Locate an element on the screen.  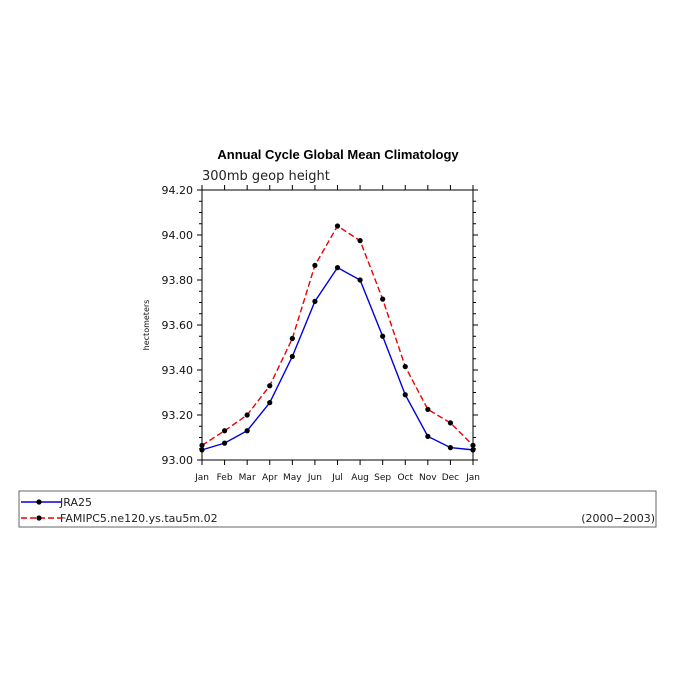
x-tick-label: Dec is located at coordinates (450, 478).